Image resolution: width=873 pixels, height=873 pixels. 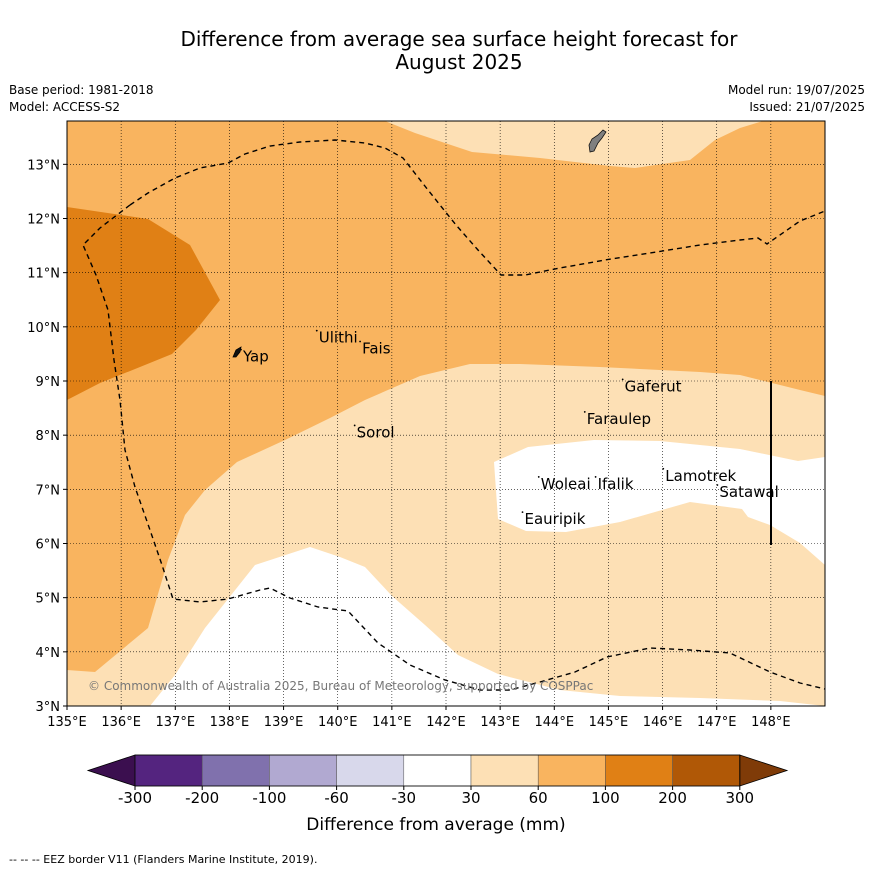 What do you see at coordinates (435, 825) in the screenshot?
I see `colorbar-label: Difference from average (mm)` at bounding box center [435, 825].